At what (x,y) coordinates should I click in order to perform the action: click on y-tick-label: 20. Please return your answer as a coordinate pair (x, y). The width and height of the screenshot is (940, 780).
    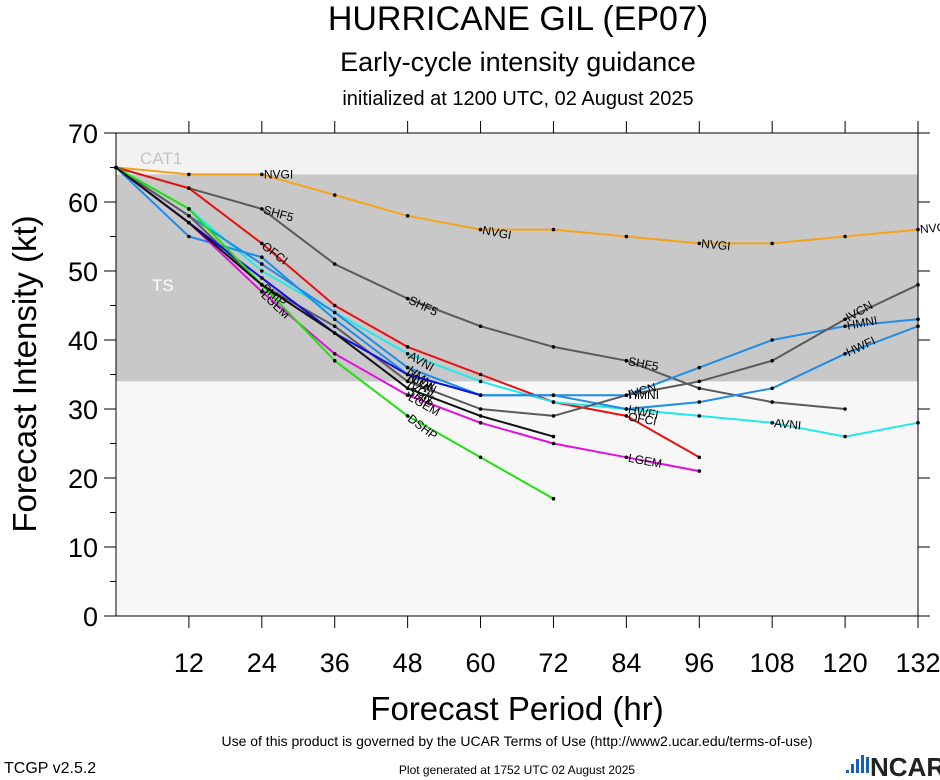
    Looking at the image, I should click on (83, 479).